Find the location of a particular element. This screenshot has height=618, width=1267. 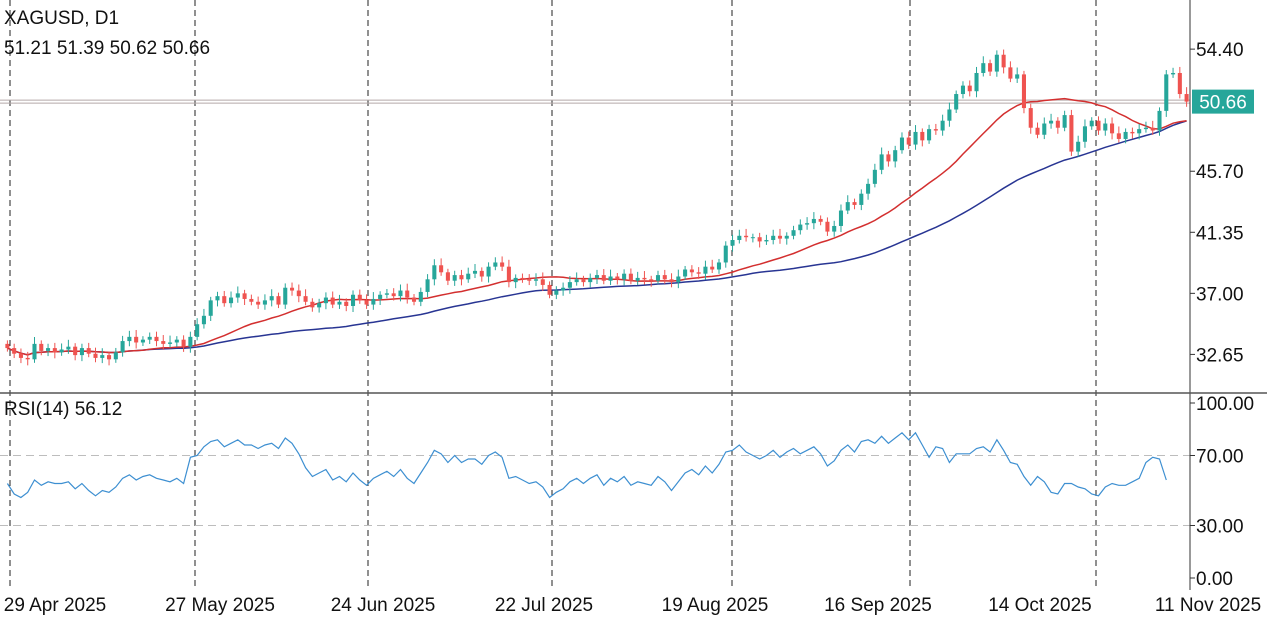

y-tick-label: 54.40 is located at coordinates (1220, 50).